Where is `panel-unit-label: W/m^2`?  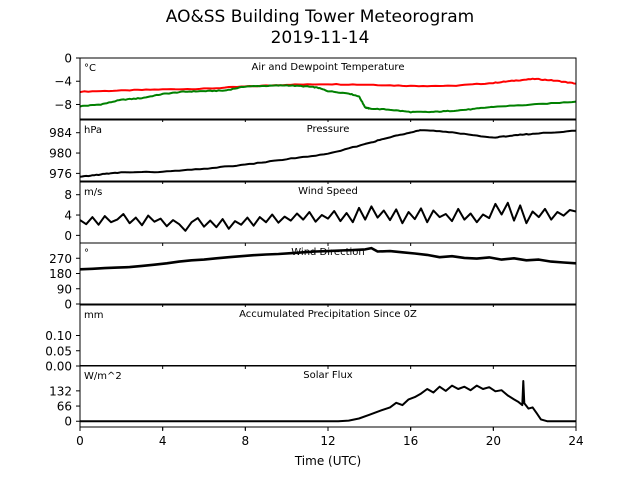
panel-unit-label: W/m^2 is located at coordinates (103, 376).